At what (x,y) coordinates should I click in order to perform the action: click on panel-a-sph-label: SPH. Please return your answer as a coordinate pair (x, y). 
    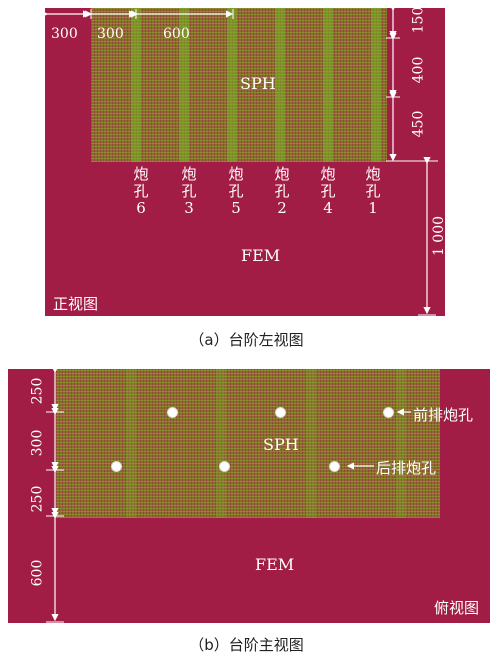
    Looking at the image, I should click on (258, 83).